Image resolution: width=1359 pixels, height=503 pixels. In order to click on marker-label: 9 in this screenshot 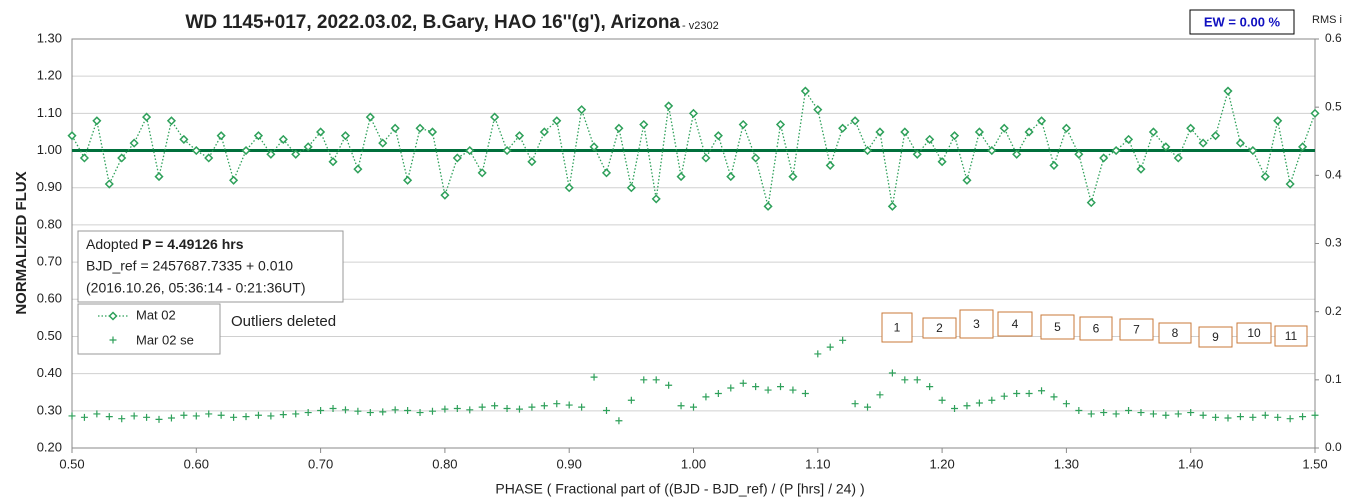, I will do `click(1215, 337)`.